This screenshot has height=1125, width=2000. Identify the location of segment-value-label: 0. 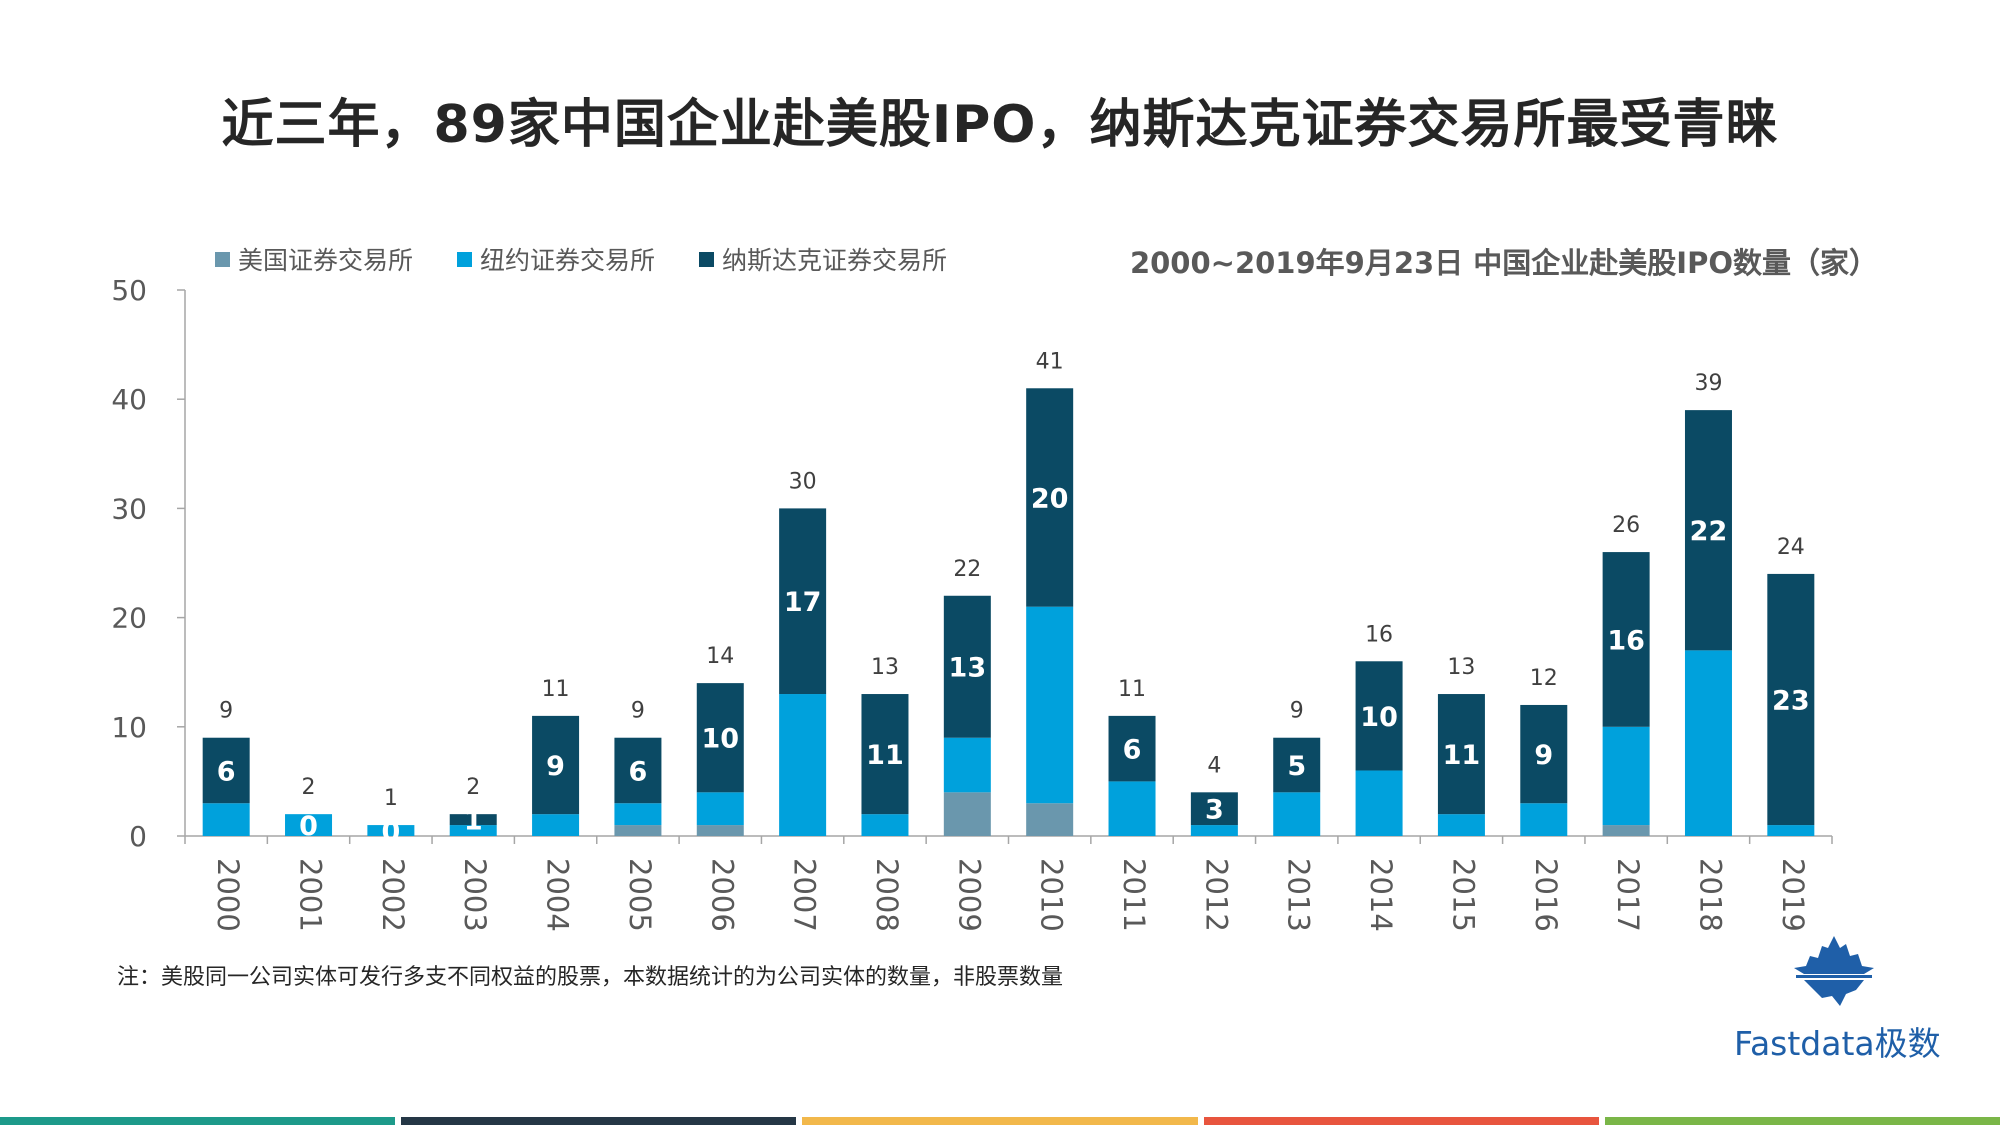
(308, 826).